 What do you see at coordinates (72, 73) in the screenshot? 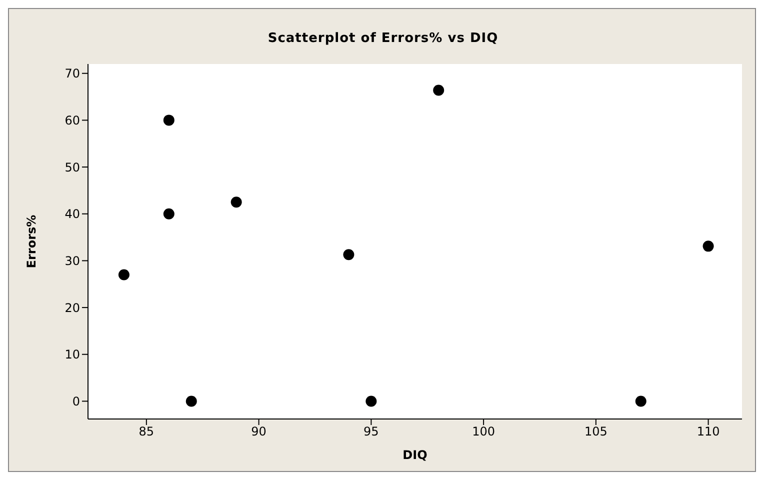
I see `y-tick-label: 70` at bounding box center [72, 73].